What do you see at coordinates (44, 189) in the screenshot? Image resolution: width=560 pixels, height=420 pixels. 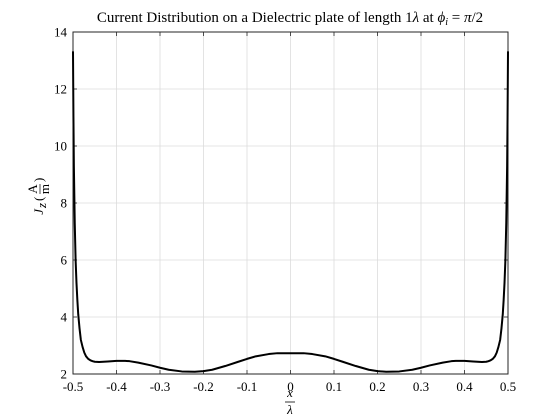 I see `svg-text: m` at bounding box center [44, 189].